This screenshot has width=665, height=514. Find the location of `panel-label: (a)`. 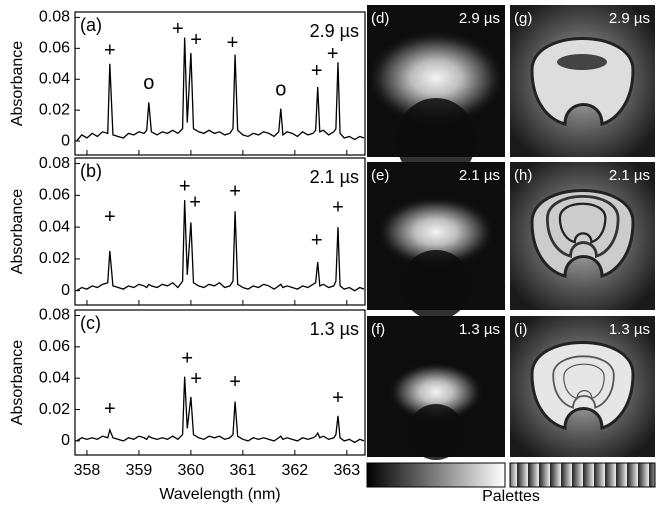

panel-label: (a) is located at coordinates (91, 25).